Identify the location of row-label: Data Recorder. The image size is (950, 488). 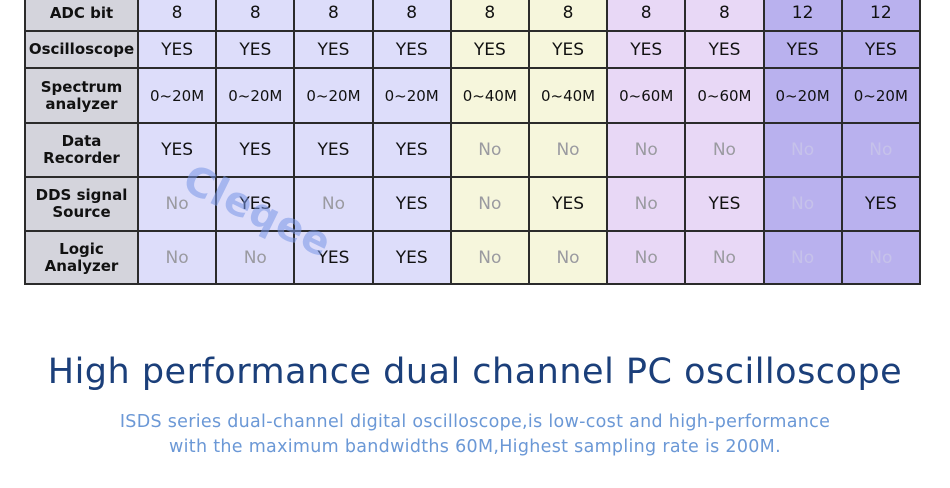
(81, 150).